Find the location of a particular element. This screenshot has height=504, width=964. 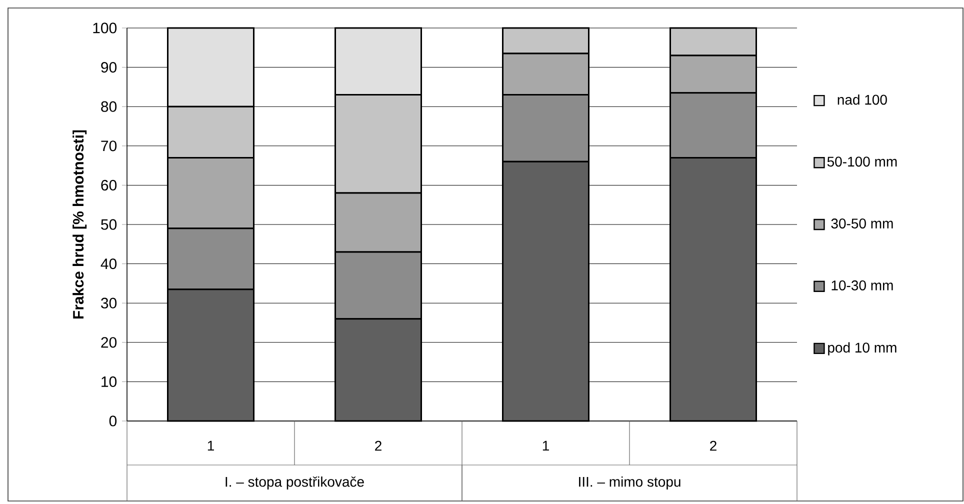

y-tick-label: 0 is located at coordinates (113, 421).